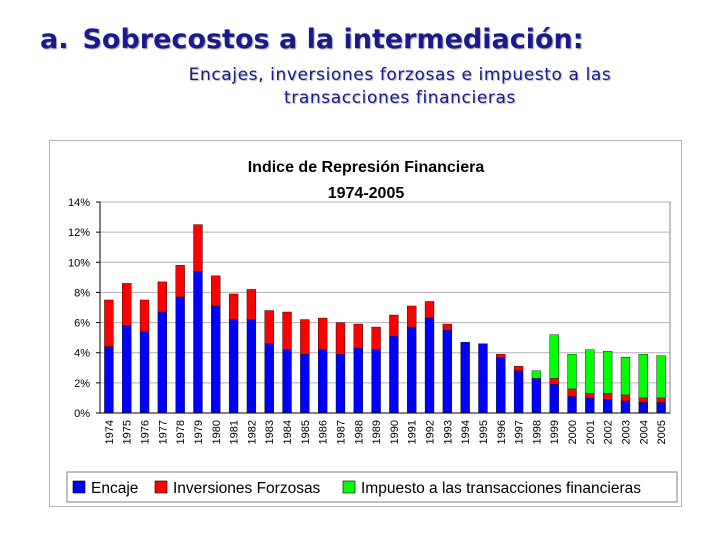 The width and height of the screenshot is (720, 540). I want to click on x-tick-label-1978: 1978, so click(181, 432).